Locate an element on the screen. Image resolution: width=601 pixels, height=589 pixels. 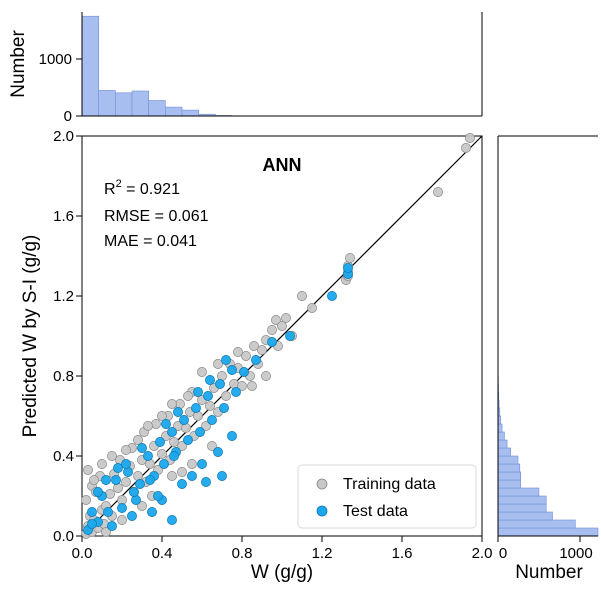
y-tick-label-1: 0.4 is located at coordinates (63, 456).